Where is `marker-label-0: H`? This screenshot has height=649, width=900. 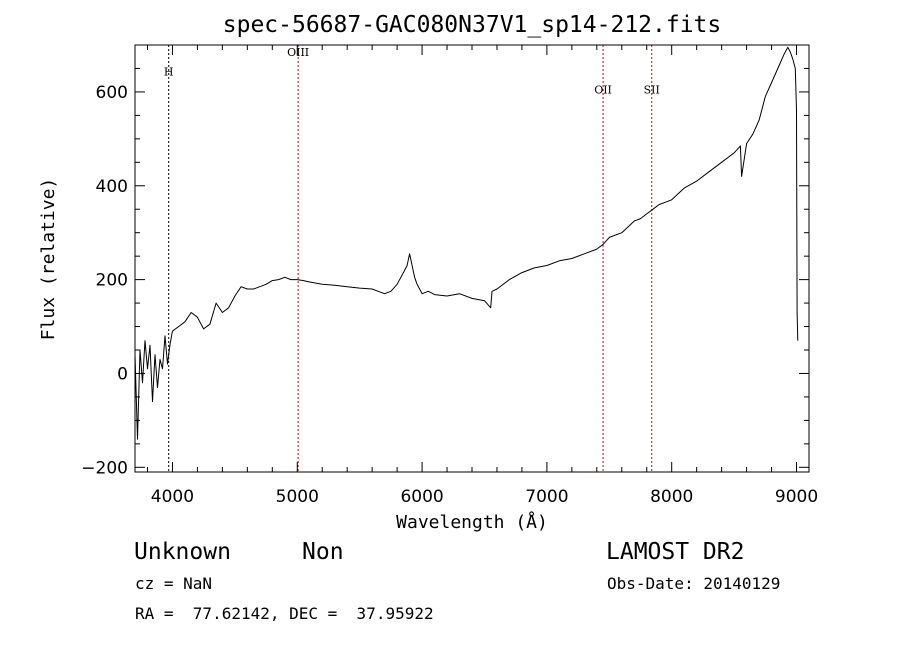
marker-label-0: H is located at coordinates (169, 72).